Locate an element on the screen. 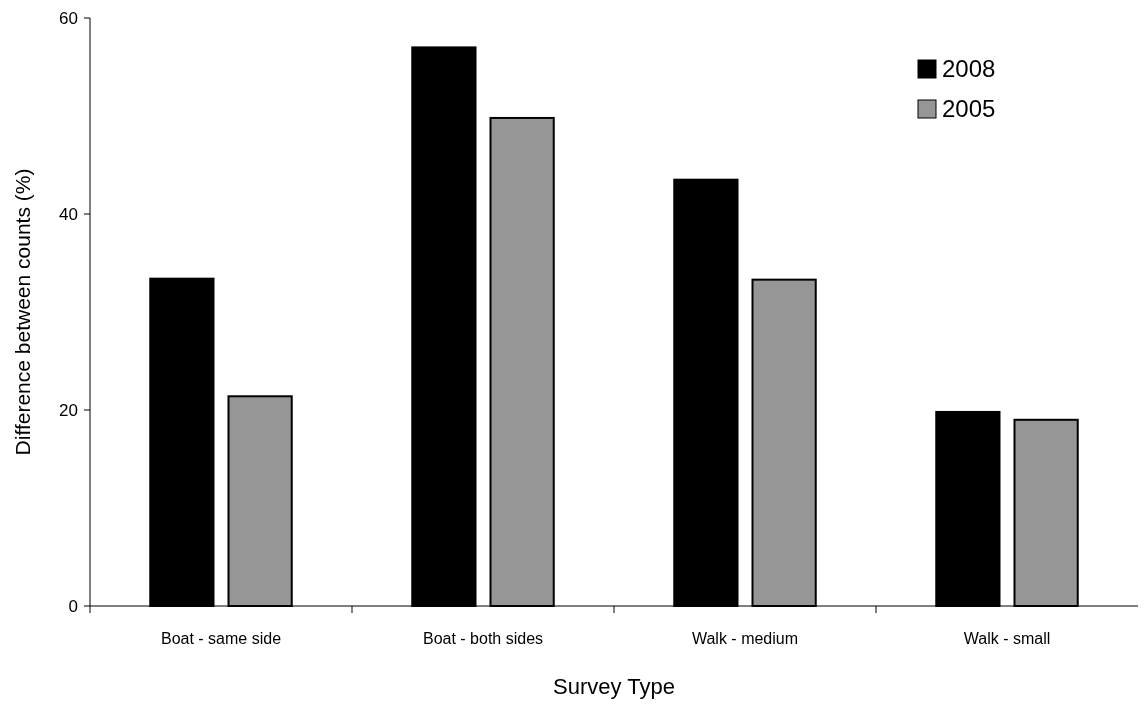  y-tick-label: 60 is located at coordinates (68, 18).